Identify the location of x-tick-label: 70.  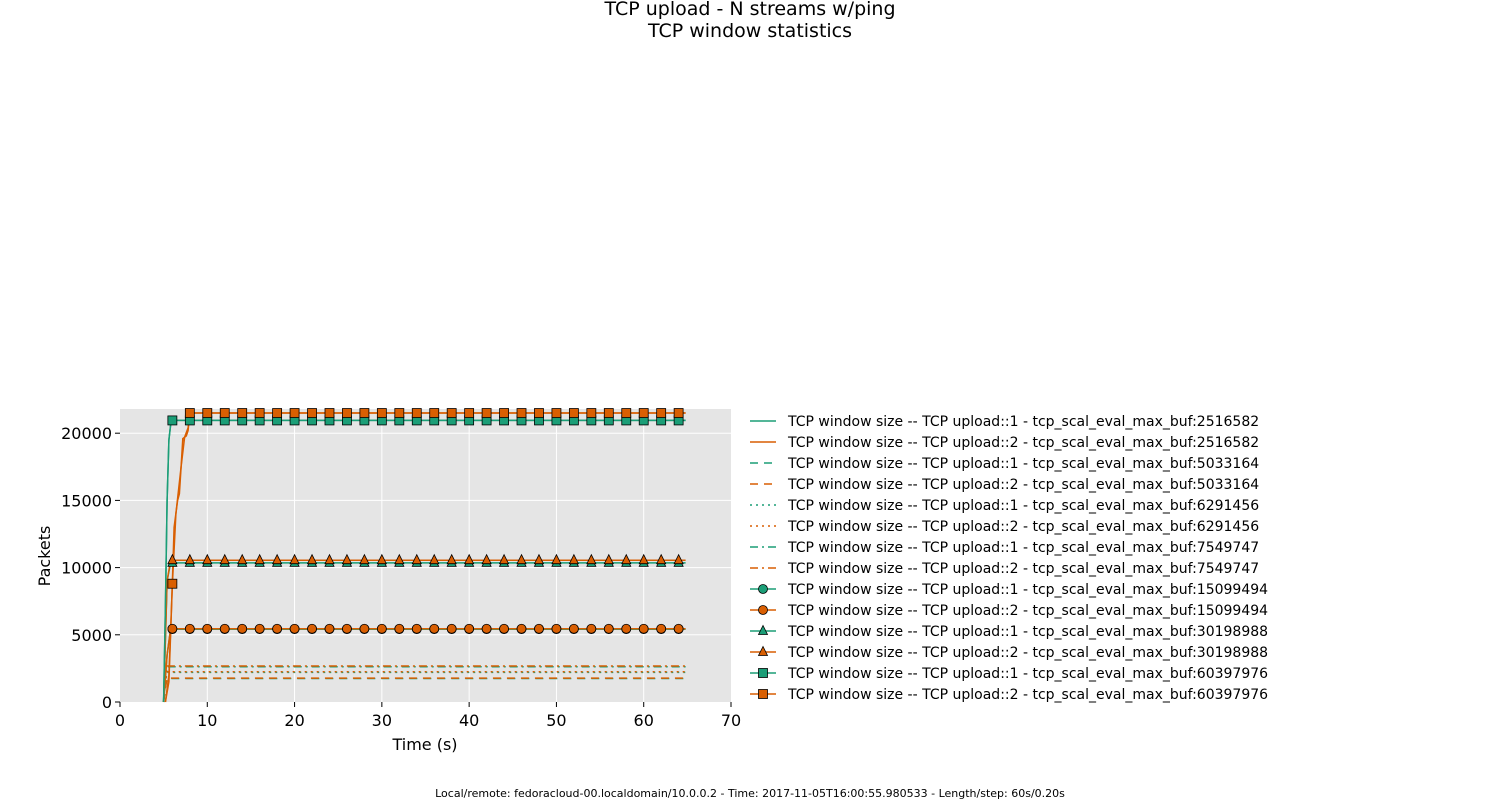
(731, 720).